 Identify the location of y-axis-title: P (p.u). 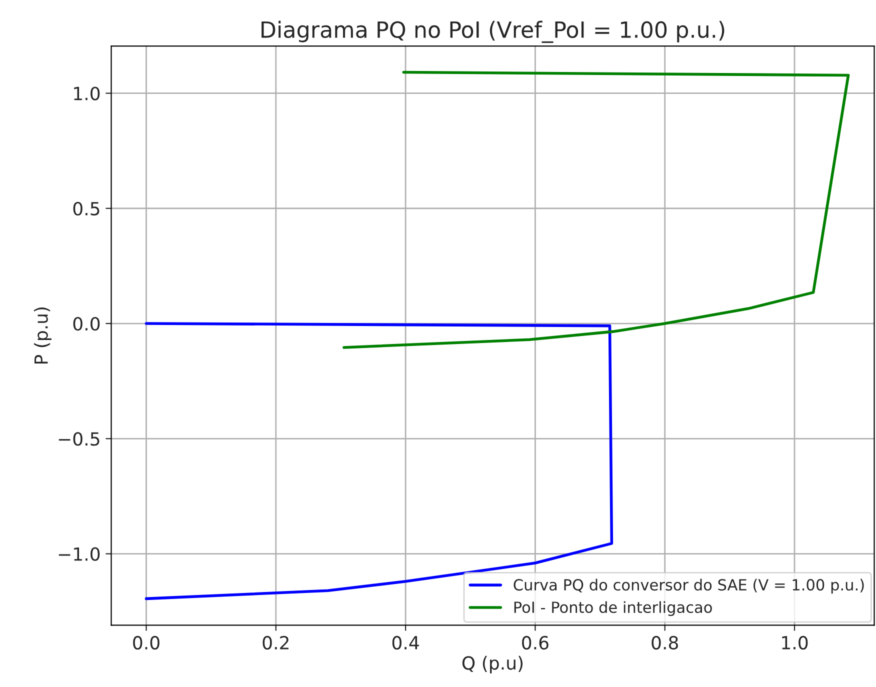
(43, 335).